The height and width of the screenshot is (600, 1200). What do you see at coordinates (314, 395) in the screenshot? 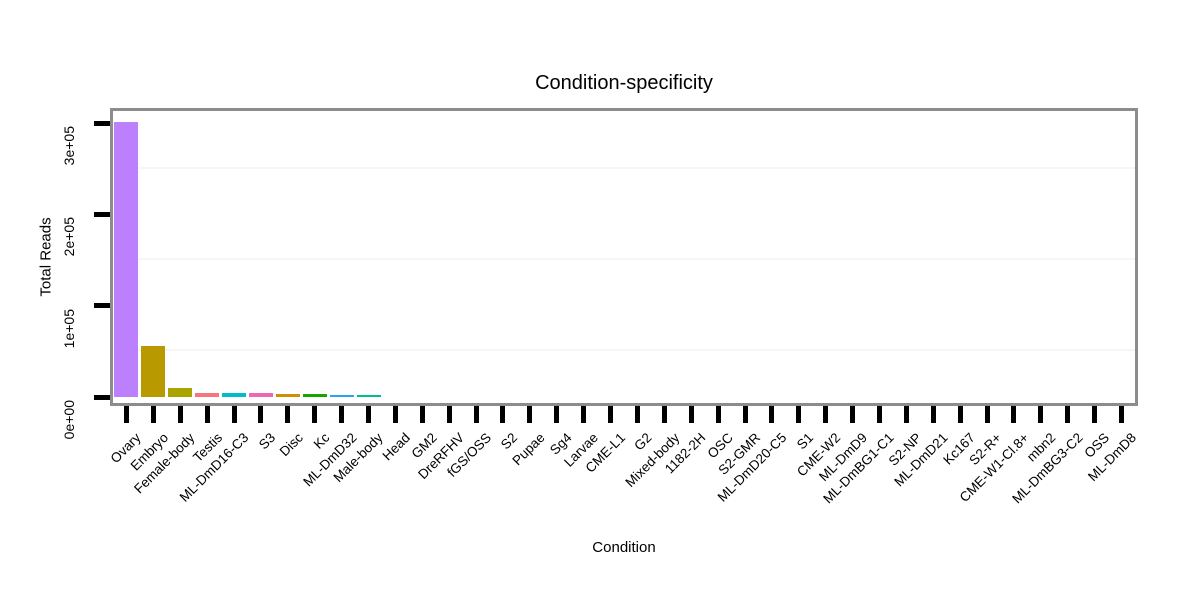
I see `bar-kc` at bounding box center [314, 395].